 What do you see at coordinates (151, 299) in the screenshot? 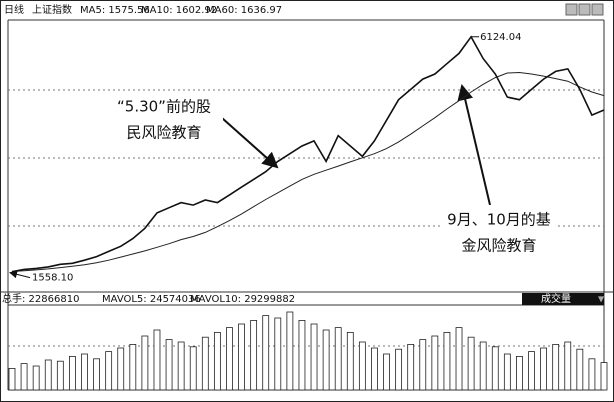
I see `volume-indicator: MAVOL5: 24574036` at bounding box center [151, 299].